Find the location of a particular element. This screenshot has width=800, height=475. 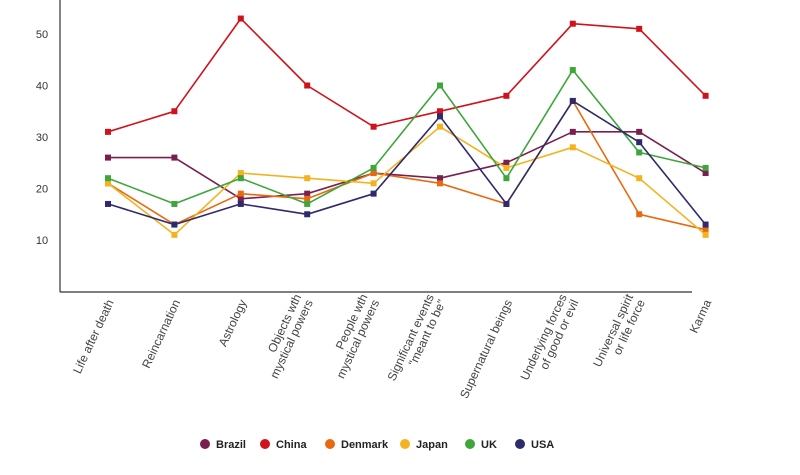

legend-item-china: China is located at coordinates (283, 445).